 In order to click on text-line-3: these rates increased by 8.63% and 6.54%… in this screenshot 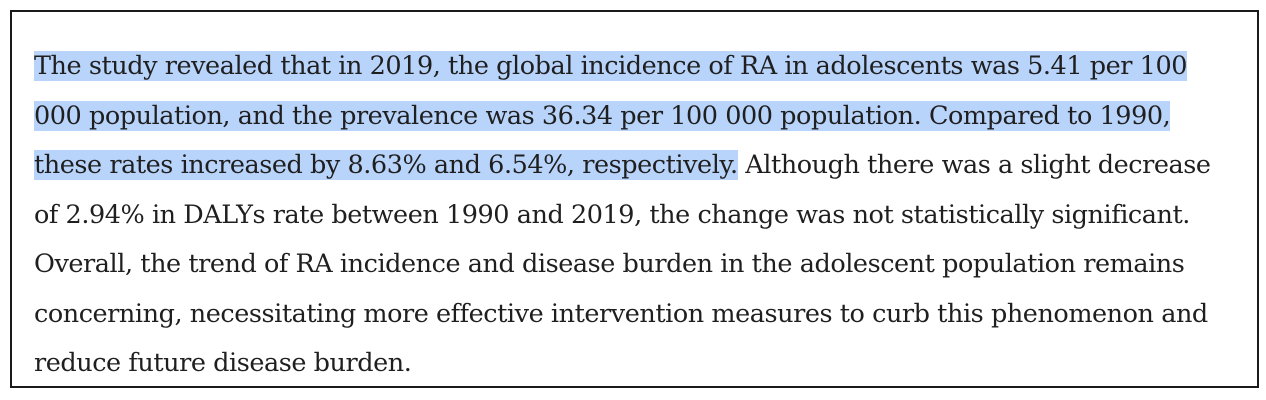, I will do `click(638, 166)`.